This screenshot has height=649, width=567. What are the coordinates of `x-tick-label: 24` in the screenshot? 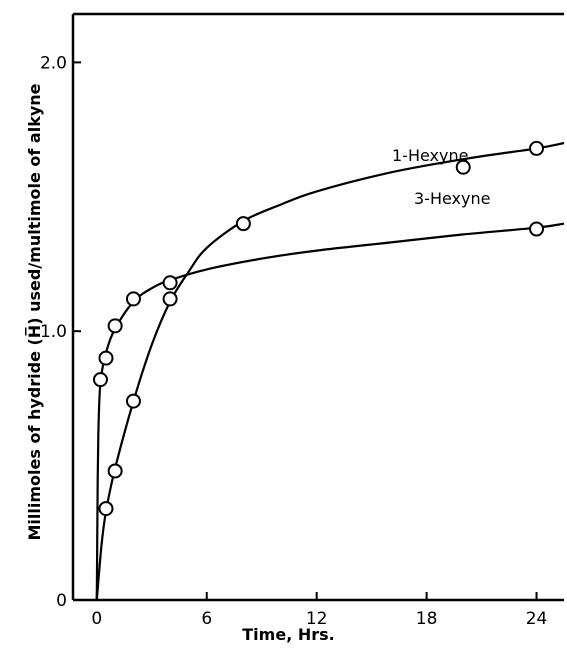 It's located at (537, 619).